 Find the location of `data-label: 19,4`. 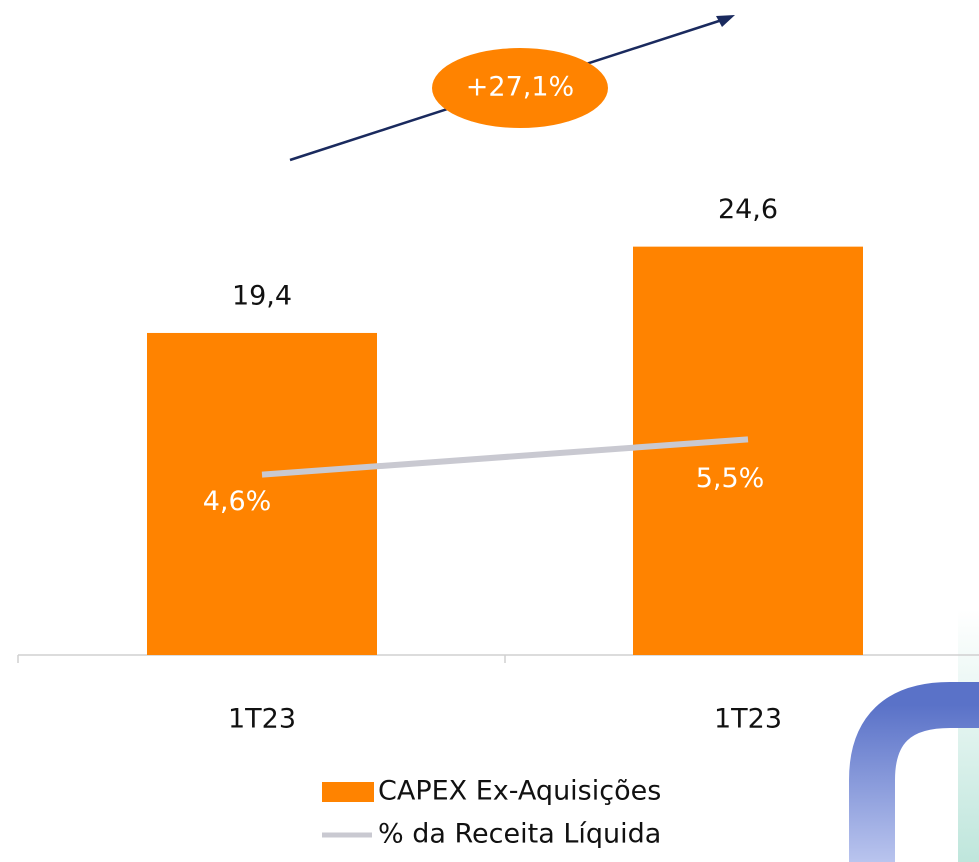

data-label: 19,4 is located at coordinates (262, 295).